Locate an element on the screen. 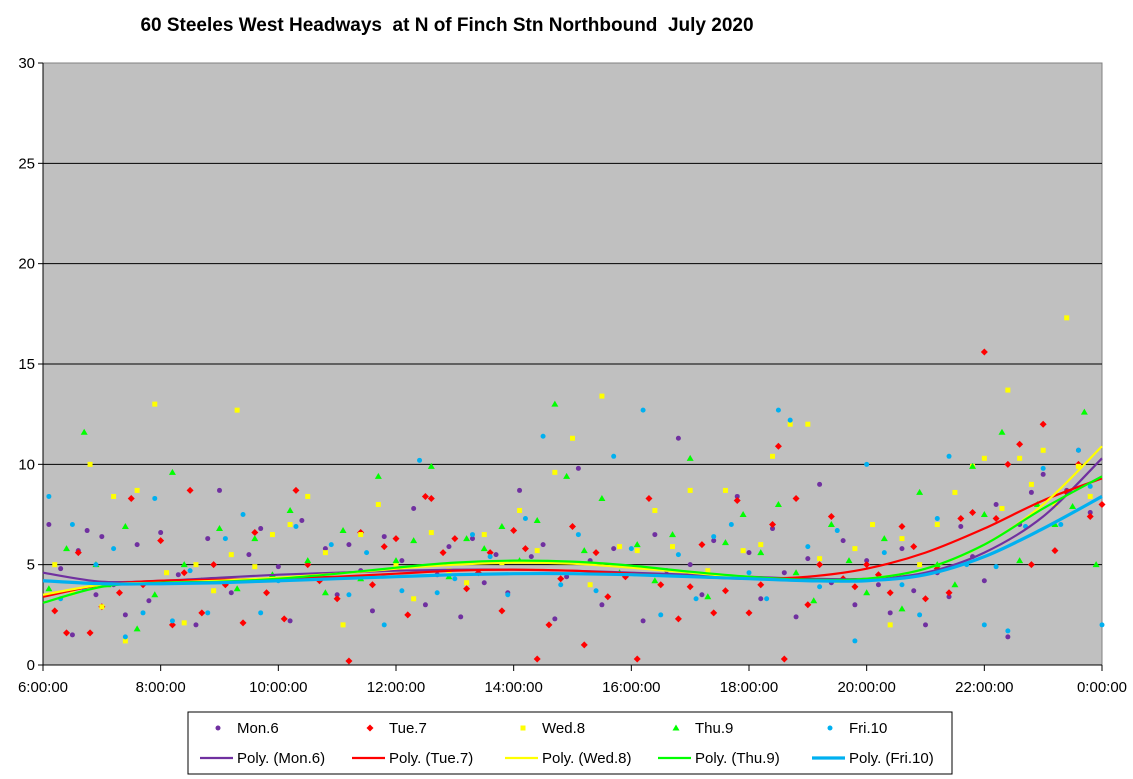 The image size is (1133, 779). trendline-Poly. (Fri.10) is located at coordinates (572, 540).